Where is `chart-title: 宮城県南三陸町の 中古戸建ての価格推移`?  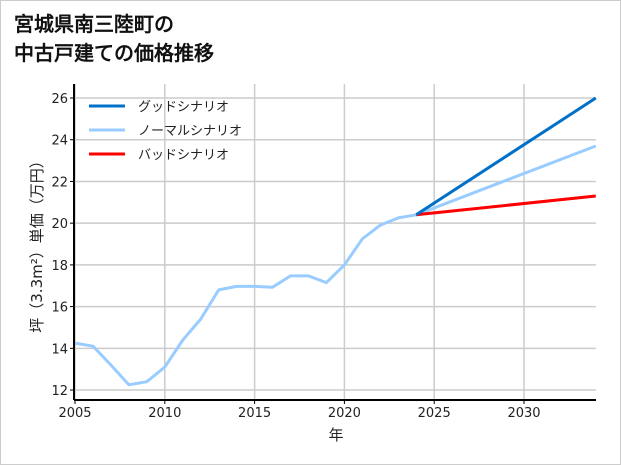
chart-title: 宮城県南三陸町の 中古戸建ての価格推移 is located at coordinates (114, 39).